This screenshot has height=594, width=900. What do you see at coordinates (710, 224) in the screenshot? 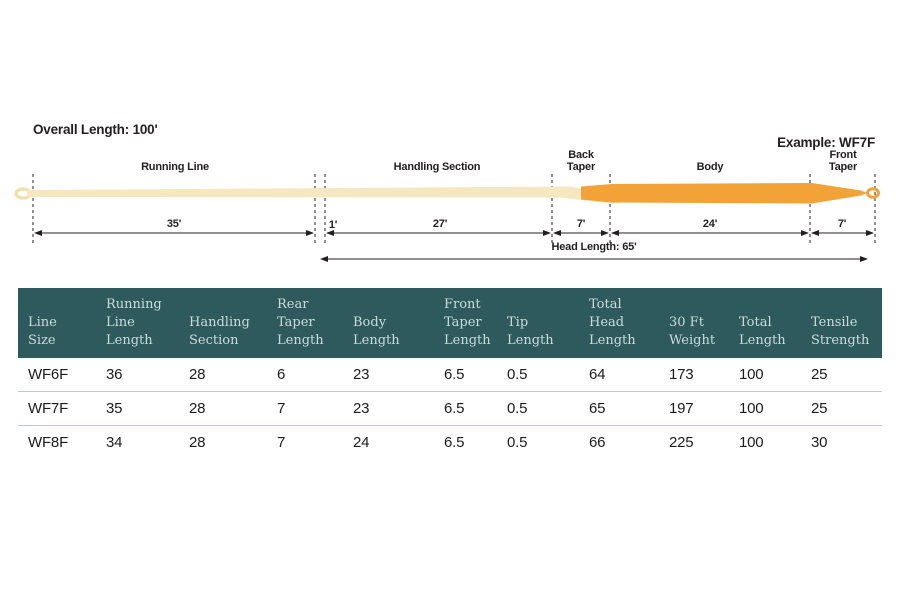
I see `body-dimension: 24'` at bounding box center [710, 224].